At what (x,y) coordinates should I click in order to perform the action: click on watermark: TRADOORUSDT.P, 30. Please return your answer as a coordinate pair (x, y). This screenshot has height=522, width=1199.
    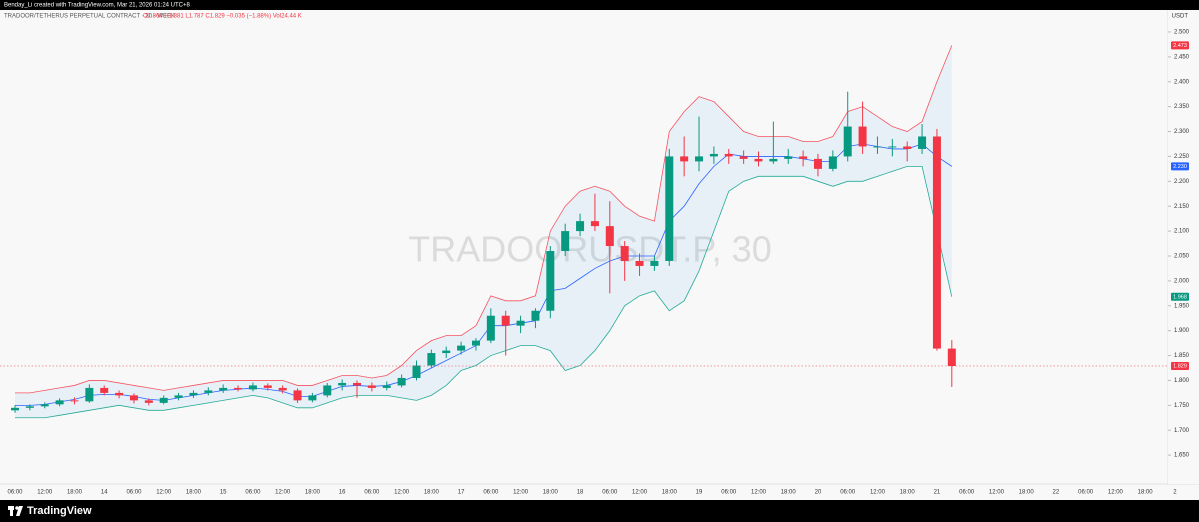
    Looking at the image, I should click on (589, 249).